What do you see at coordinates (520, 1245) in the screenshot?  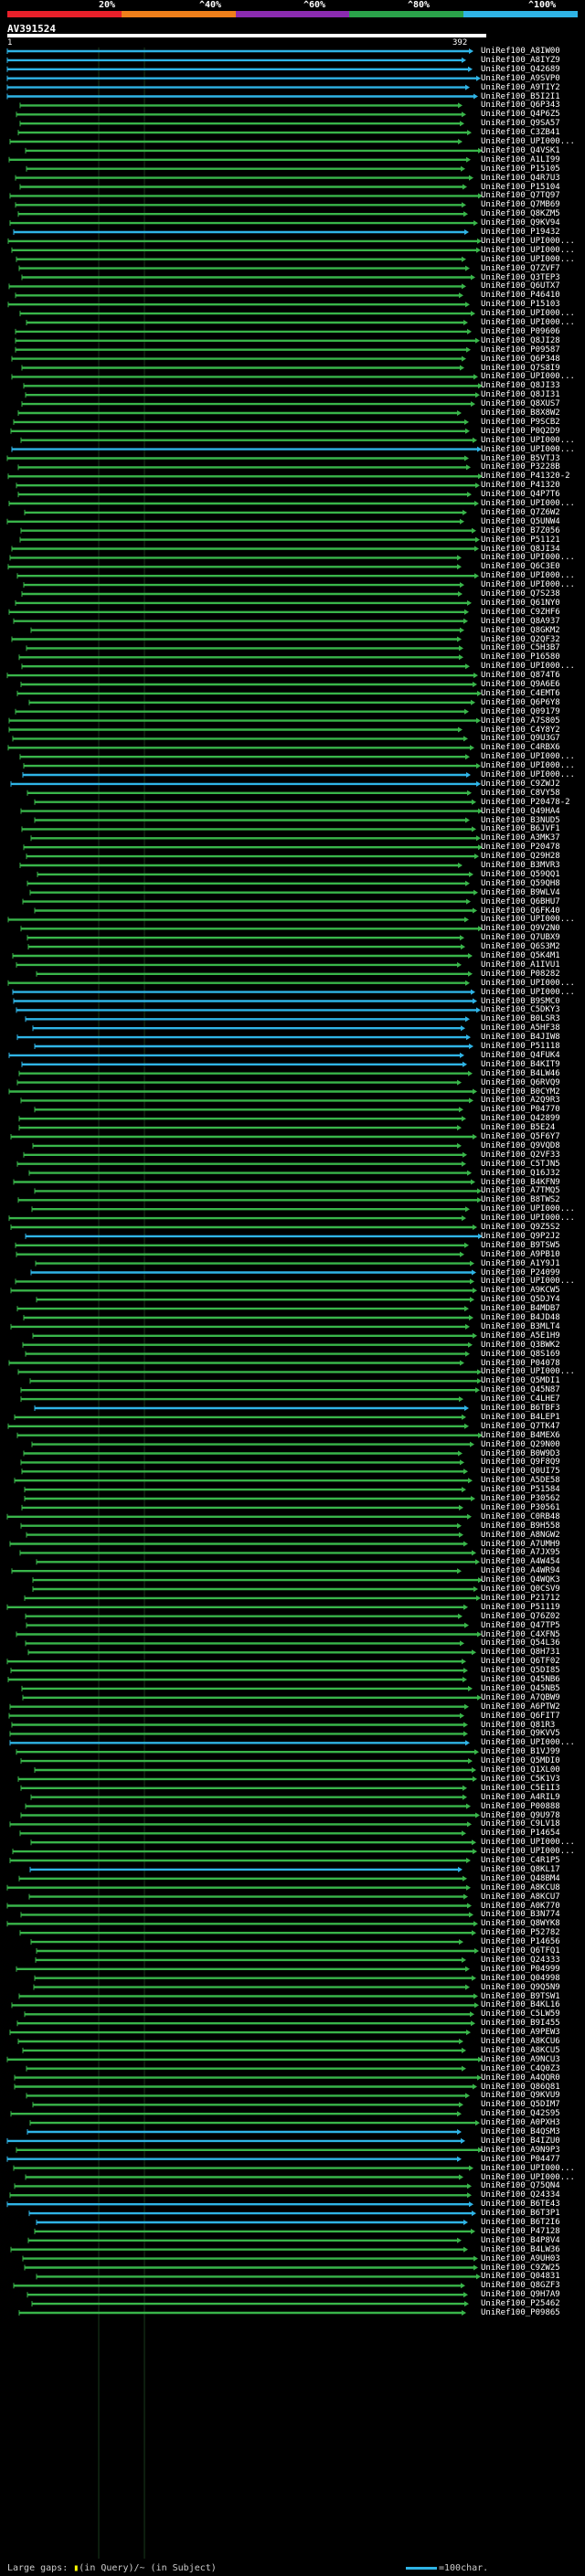 I see `hit-label: UniRef100_B9TSW5` at bounding box center [520, 1245].